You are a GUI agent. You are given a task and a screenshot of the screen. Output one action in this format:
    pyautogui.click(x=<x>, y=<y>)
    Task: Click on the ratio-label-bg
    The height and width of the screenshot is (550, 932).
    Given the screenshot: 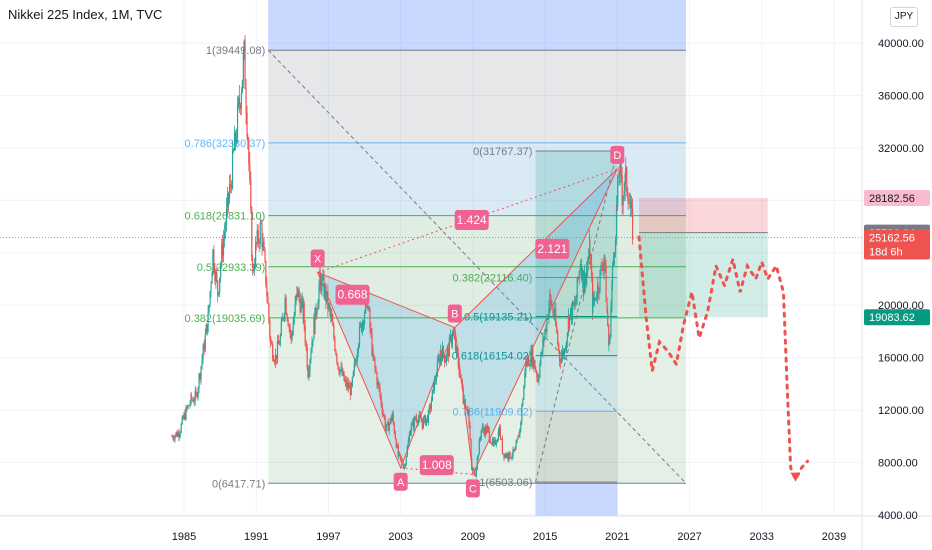 What is the action you would take?
    pyautogui.click(x=436, y=465)
    